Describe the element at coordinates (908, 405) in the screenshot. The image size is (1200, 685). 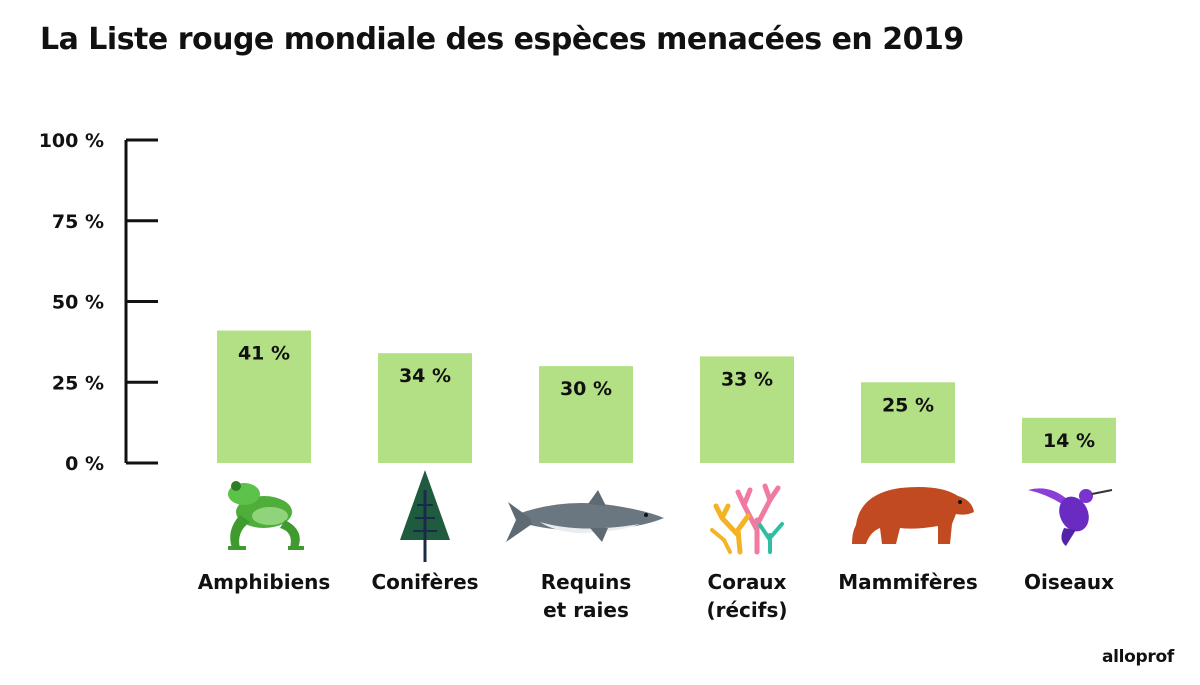
I see `bar-value-label: 25 %` at that location.